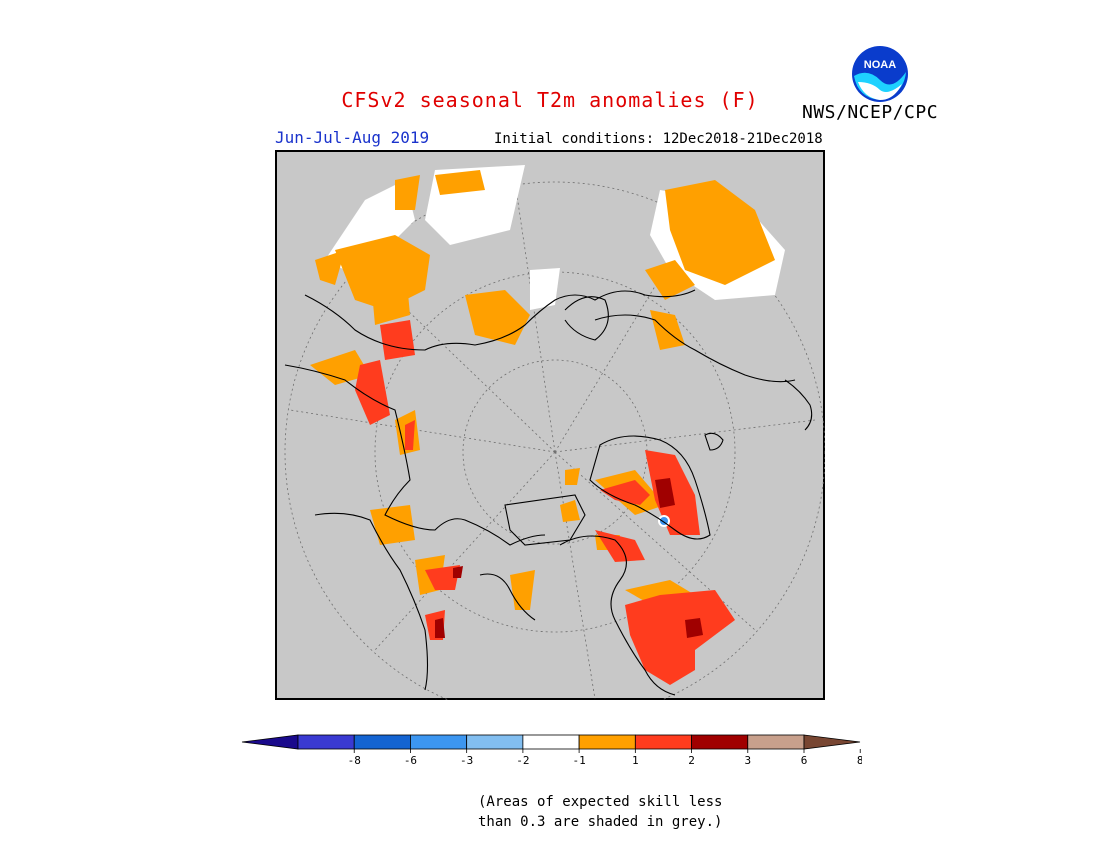 The width and height of the screenshot is (1100, 850). What do you see at coordinates (466, 760) in the screenshot?
I see `colorbar-tick-label: -3` at bounding box center [466, 760].